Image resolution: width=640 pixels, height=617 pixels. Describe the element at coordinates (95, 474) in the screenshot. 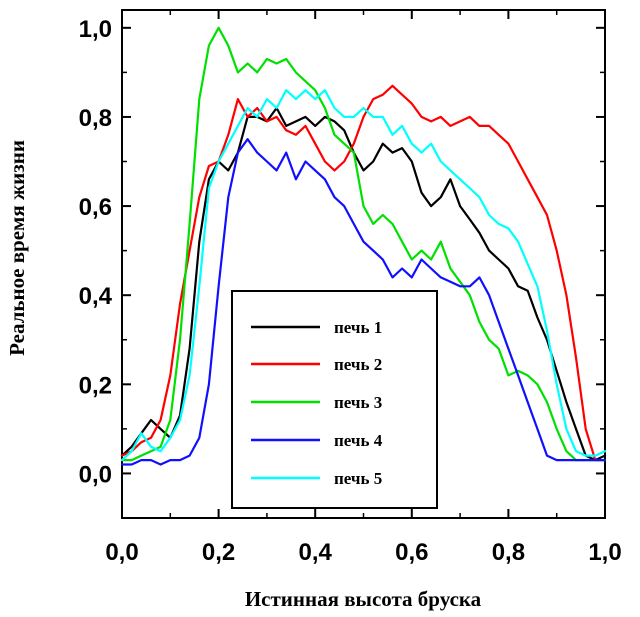

I see `y-tick-label: 0,0` at that location.